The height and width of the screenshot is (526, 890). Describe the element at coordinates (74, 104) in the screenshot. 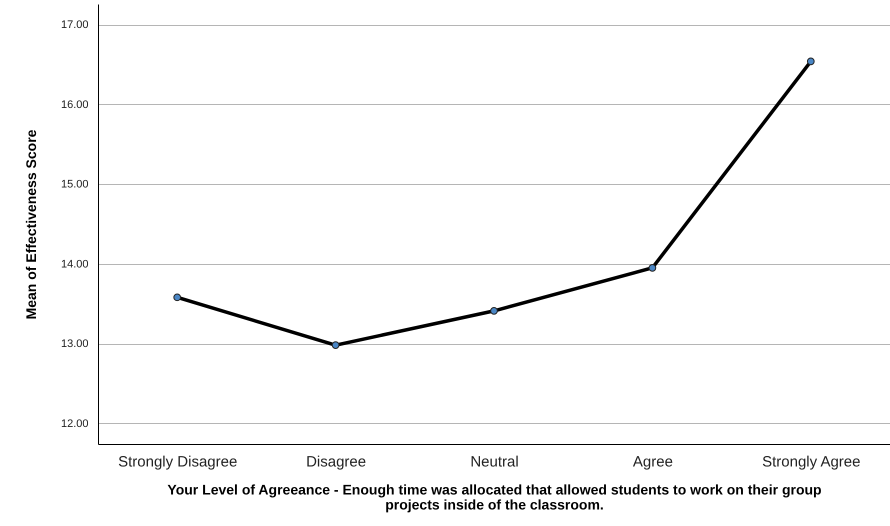

I see `y-tick-label: 16.00` at that location.